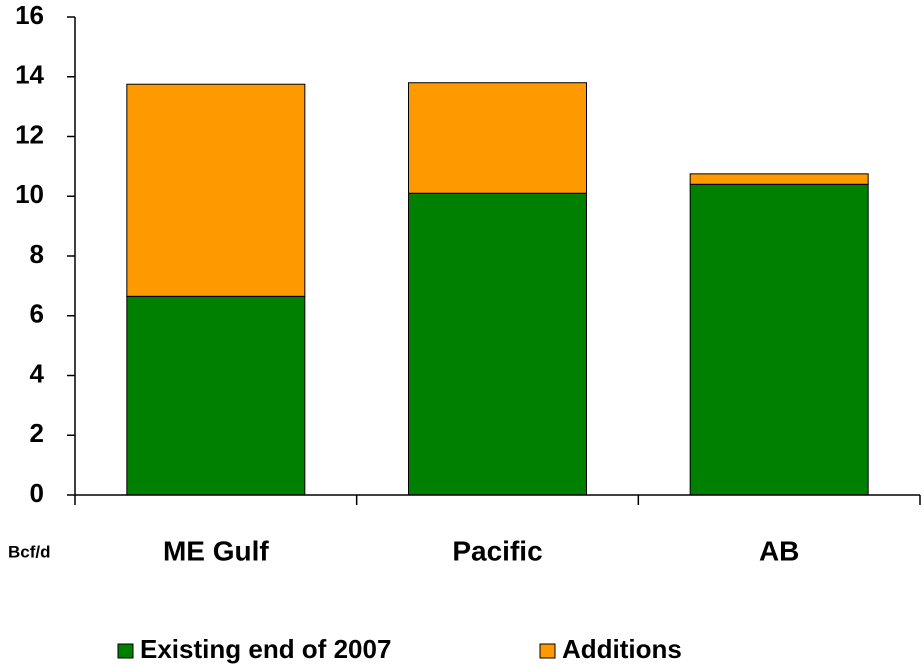 This screenshot has height=666, width=922. What do you see at coordinates (622, 649) in the screenshot?
I see `legend-label: Additions` at bounding box center [622, 649].